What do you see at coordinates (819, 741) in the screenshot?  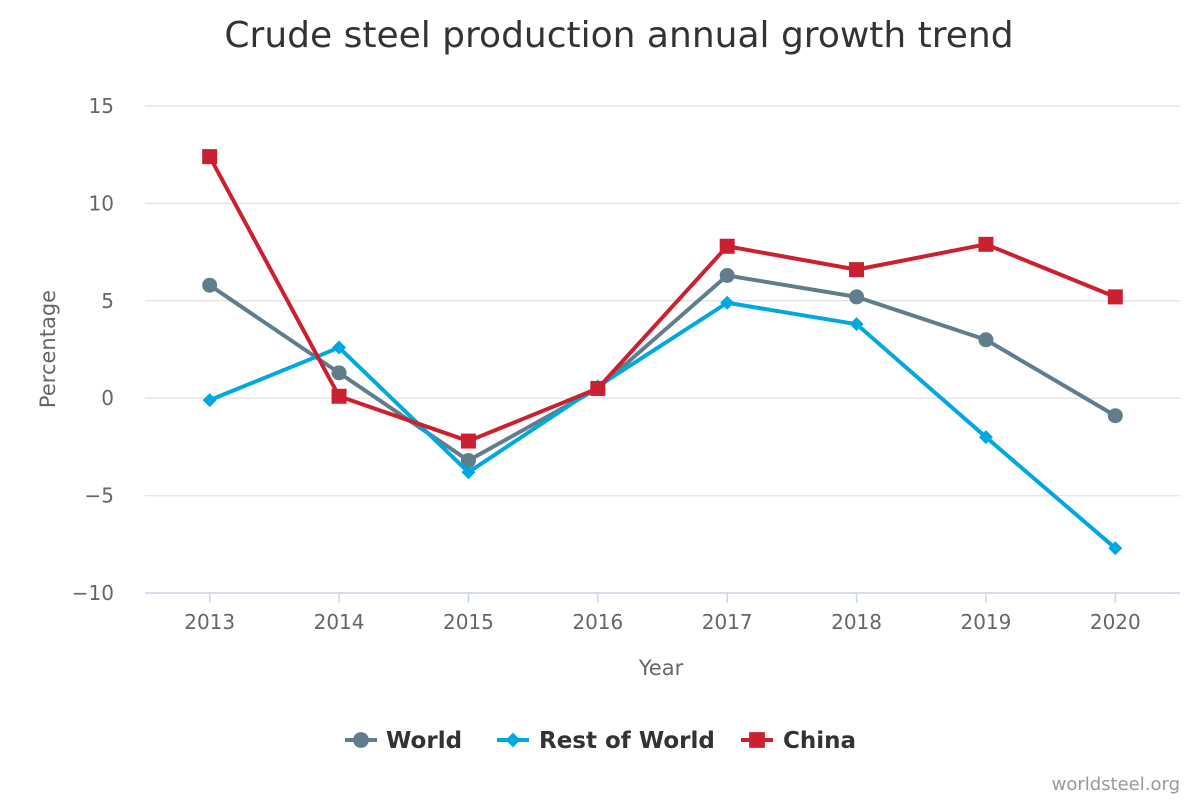 I see `legend-label-china: China` at bounding box center [819, 741].